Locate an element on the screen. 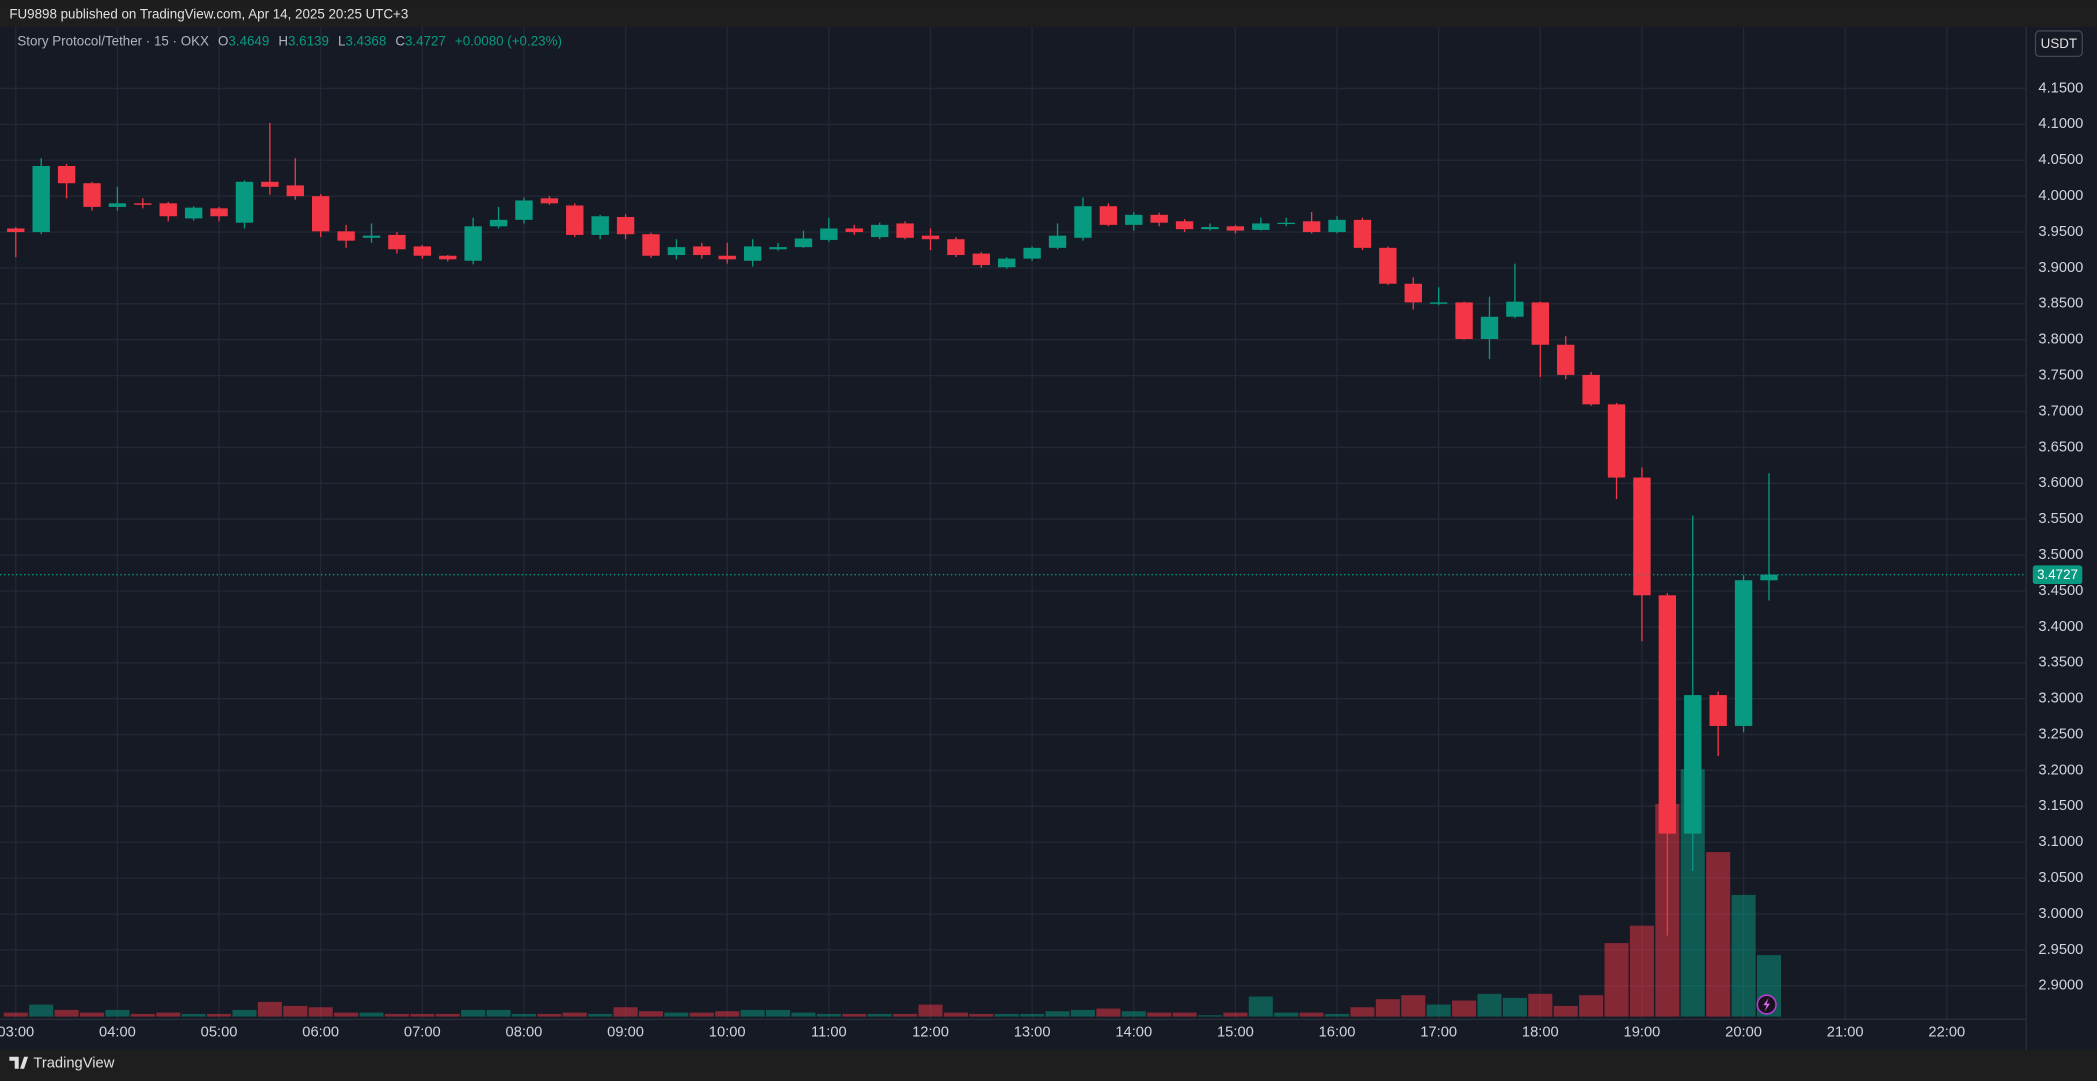 This screenshot has width=2097, height=1081. currency-button is located at coordinates (2058, 44).